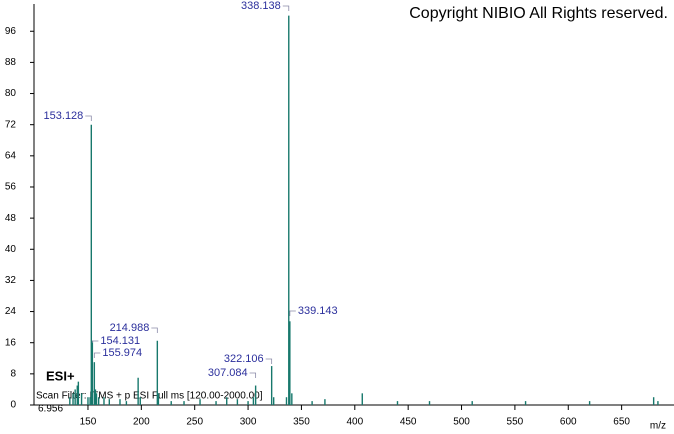  Describe the element at coordinates (248, 422) in the screenshot. I see `x-tick-label: 300` at that location.